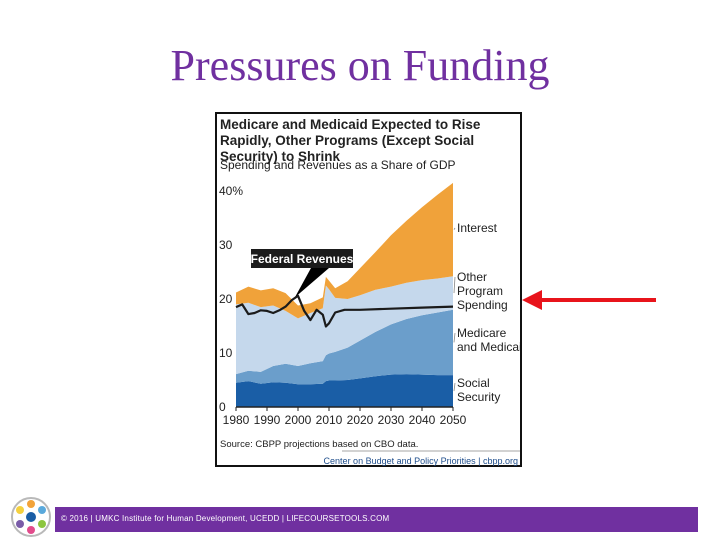 The height and width of the screenshot is (540, 720). What do you see at coordinates (454, 337) in the screenshot?
I see `legend-leader-medicare-and-medicaid` at bounding box center [454, 337].